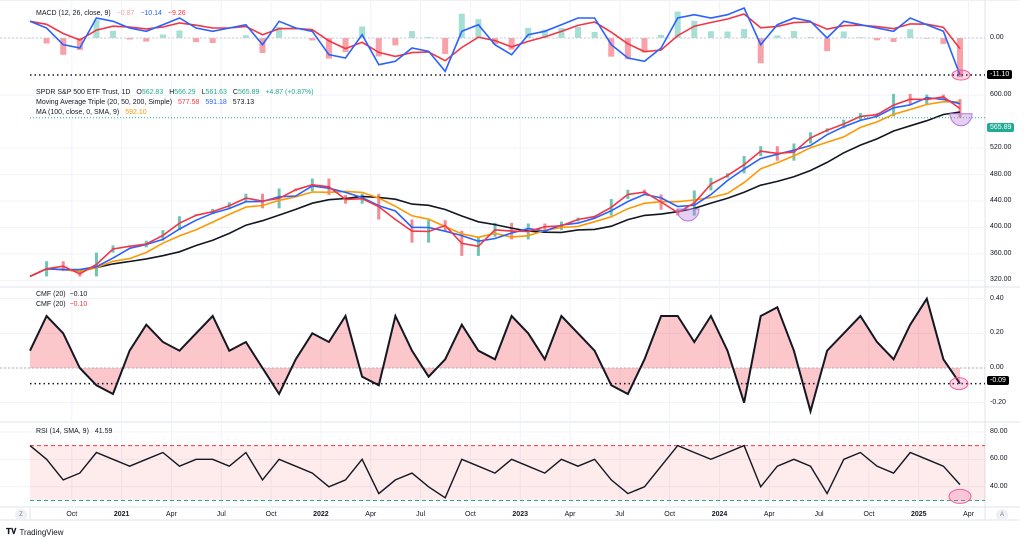  Describe the element at coordinates (961, 75) in the screenshot. I see `macd-highlight-circle` at that location.